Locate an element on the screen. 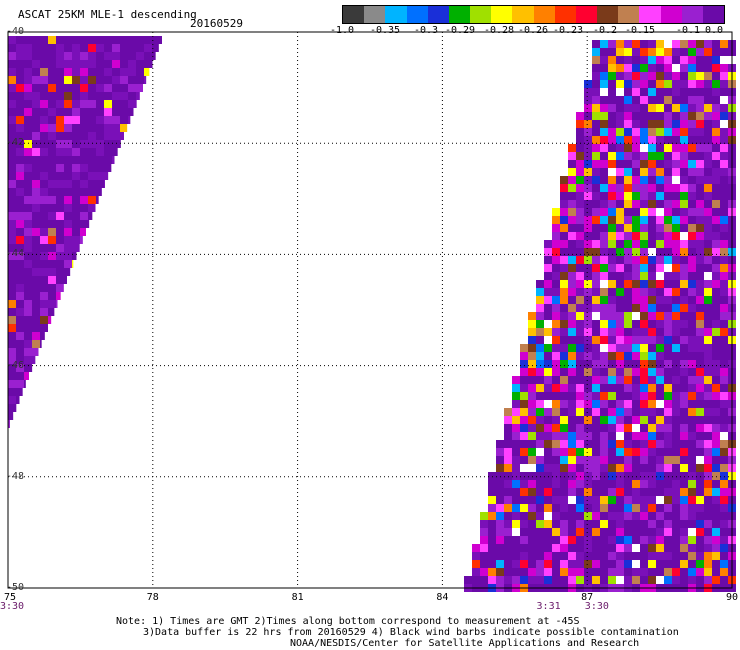 The image size is (740, 650). colorbar-swatch is located at coordinates (544, 14).